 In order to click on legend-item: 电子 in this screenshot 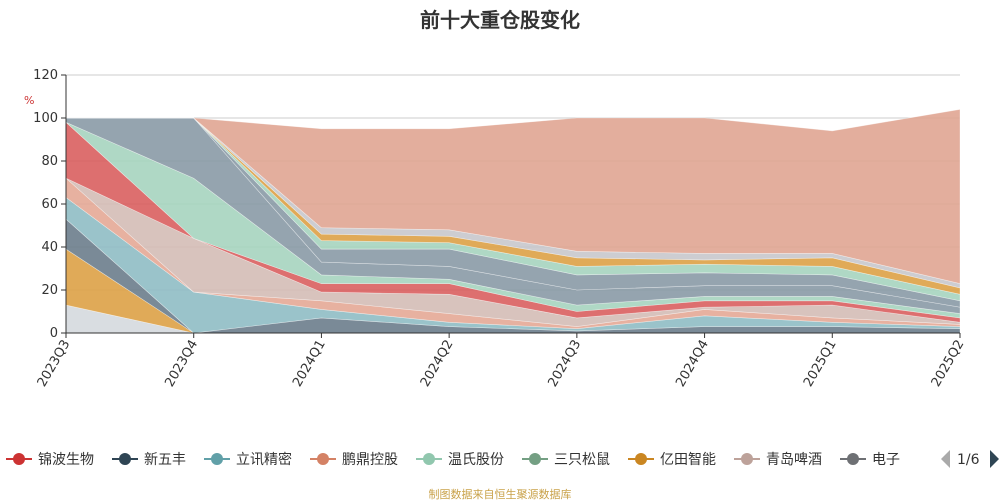, I will do `click(870, 460)`.